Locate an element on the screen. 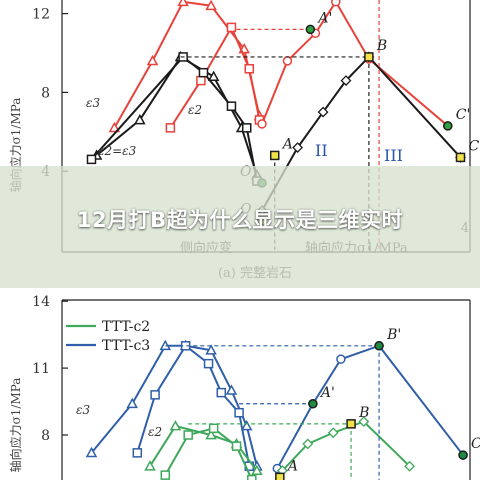 This screenshot has height=480, width=480. top-series-4-line is located at coordinates (174, 118).